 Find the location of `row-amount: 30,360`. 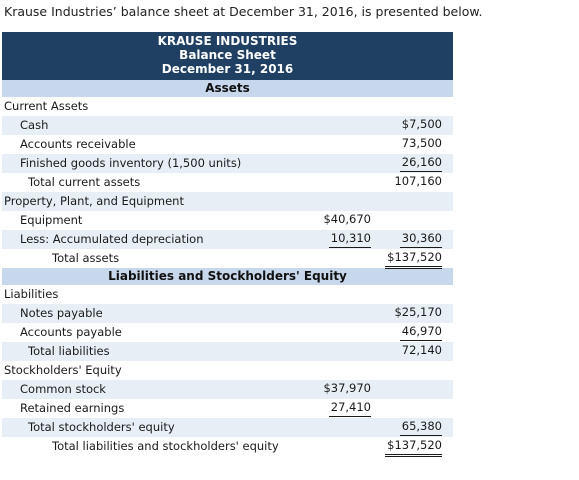

row-amount: 30,360 is located at coordinates (420, 239).